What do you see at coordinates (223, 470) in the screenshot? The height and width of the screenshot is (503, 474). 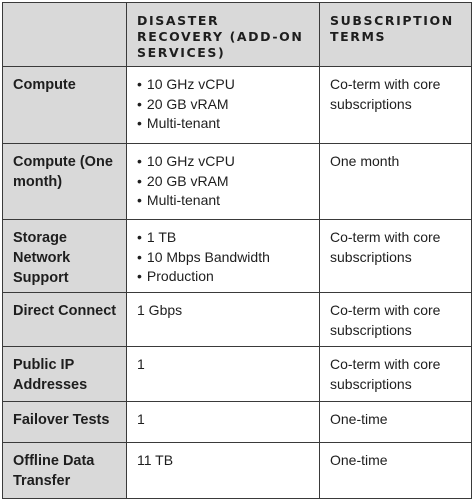 I see `row-value: 11 TB` at bounding box center [223, 470].